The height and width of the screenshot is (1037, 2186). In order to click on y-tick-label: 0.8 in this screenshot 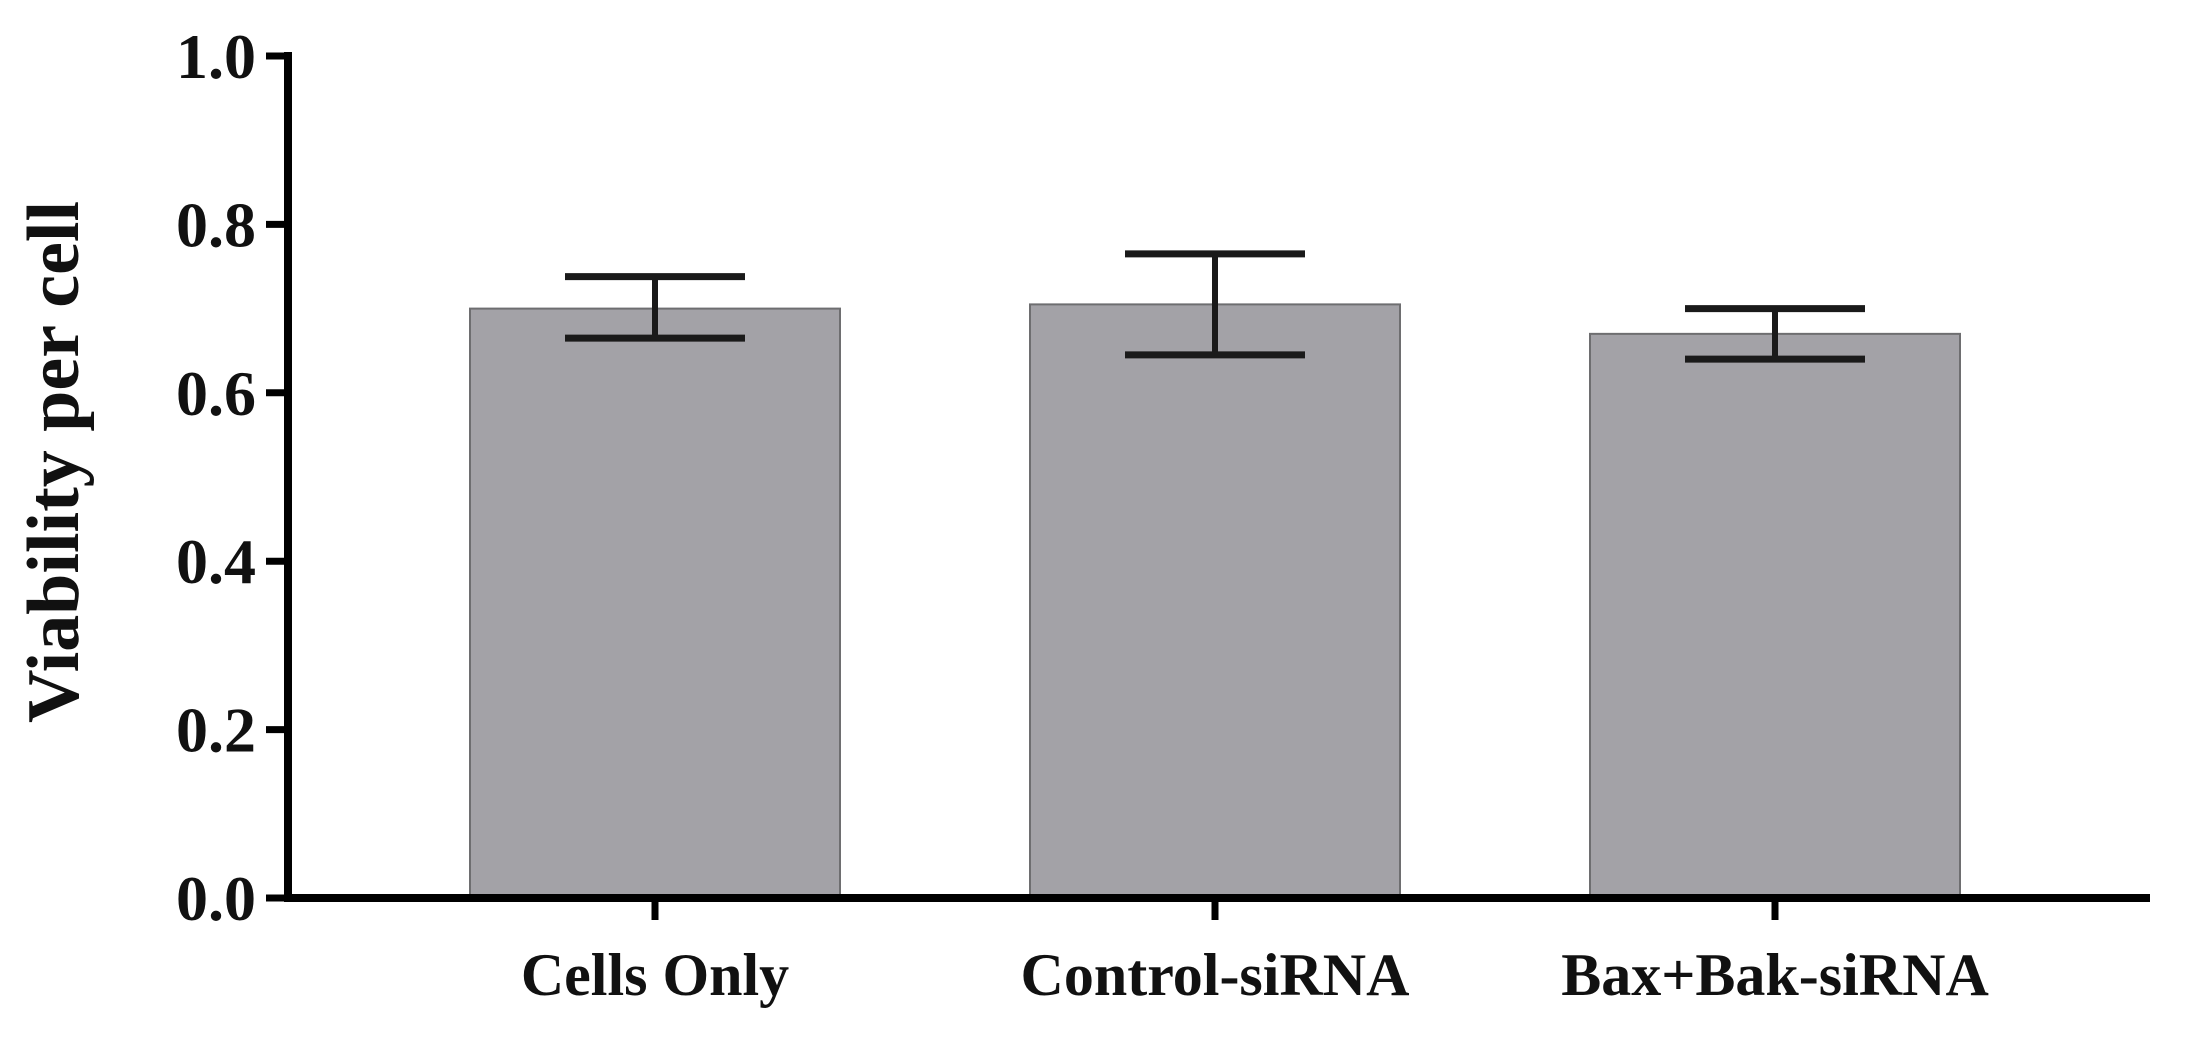, I will do `click(216, 224)`.